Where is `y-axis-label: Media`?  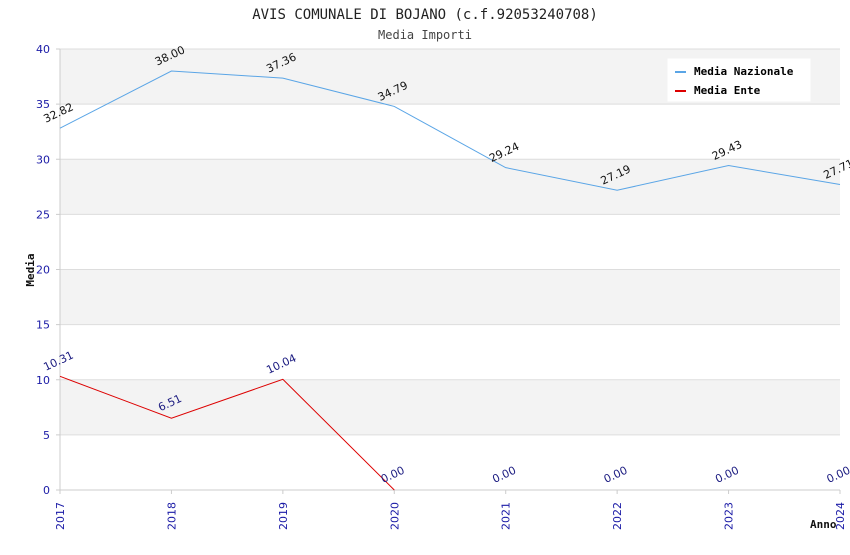
y-axis-label: Media is located at coordinates (30, 269).